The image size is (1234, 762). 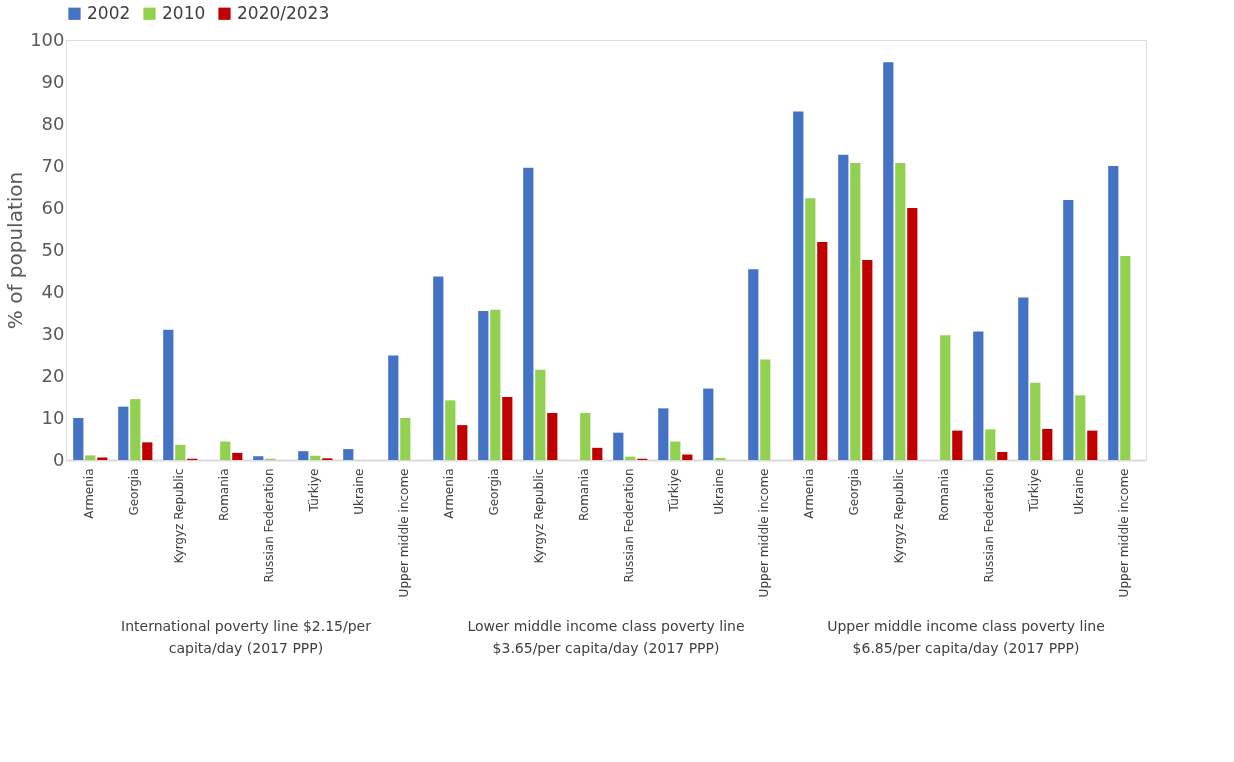 What do you see at coordinates (53, 249) in the screenshot?
I see `y-tick-label: 50` at bounding box center [53, 249].